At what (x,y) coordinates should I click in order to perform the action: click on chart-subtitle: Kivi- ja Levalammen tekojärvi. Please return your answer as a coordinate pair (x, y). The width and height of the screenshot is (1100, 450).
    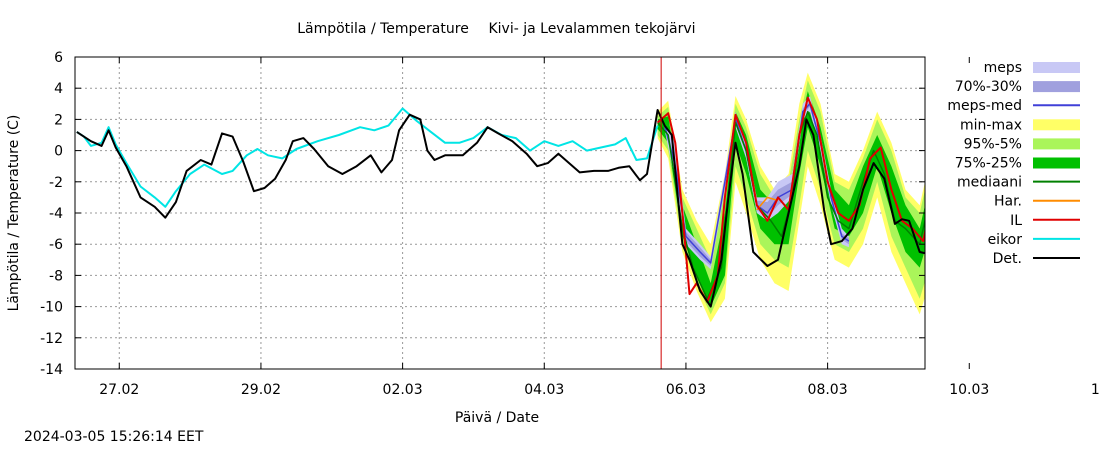
    Looking at the image, I should click on (591, 29).